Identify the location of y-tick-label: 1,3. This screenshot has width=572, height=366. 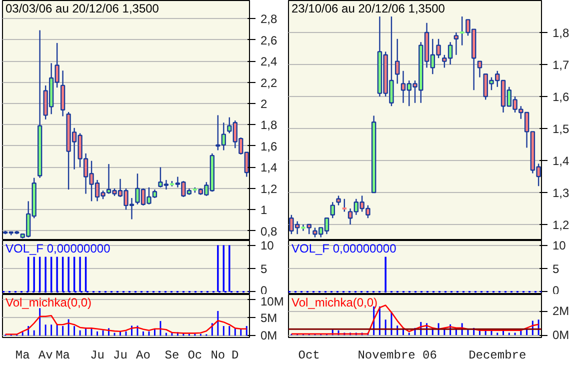
(561, 193).